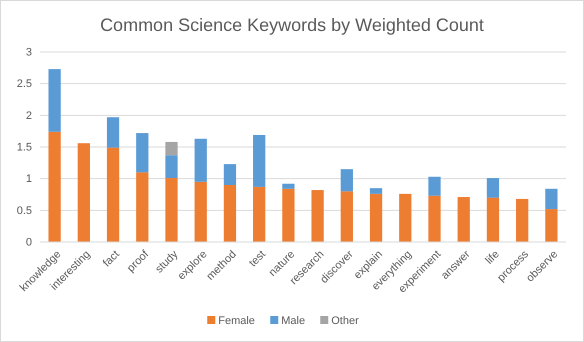 Image resolution: width=584 pixels, height=342 pixels. I want to click on y-tick-label: 0.5, so click(24, 210).